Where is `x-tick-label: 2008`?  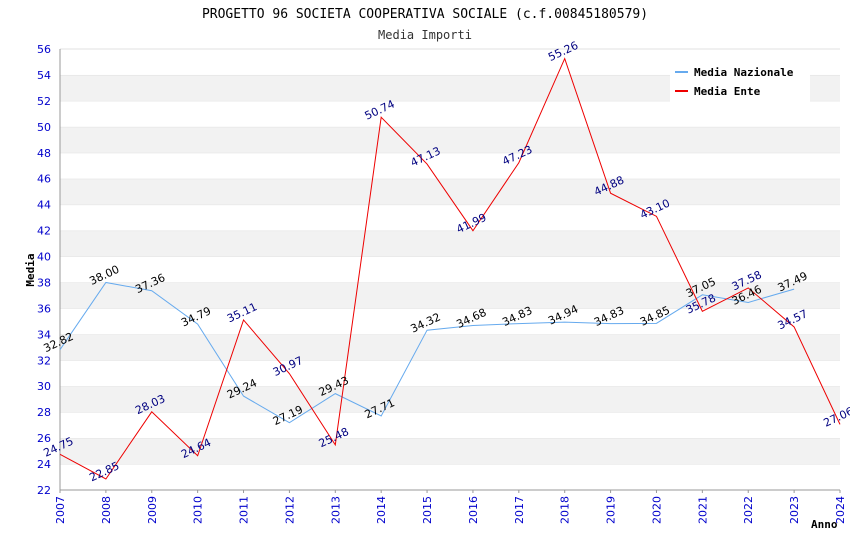
x-tick-label: 2008 is located at coordinates (106, 510).